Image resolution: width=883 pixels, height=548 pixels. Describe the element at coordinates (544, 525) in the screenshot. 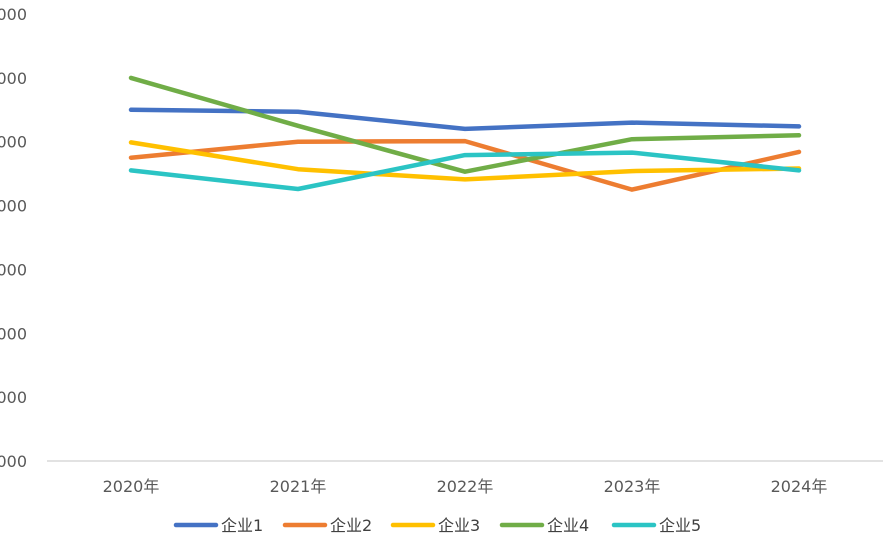

I see `legend-item-4: 企业4` at that location.